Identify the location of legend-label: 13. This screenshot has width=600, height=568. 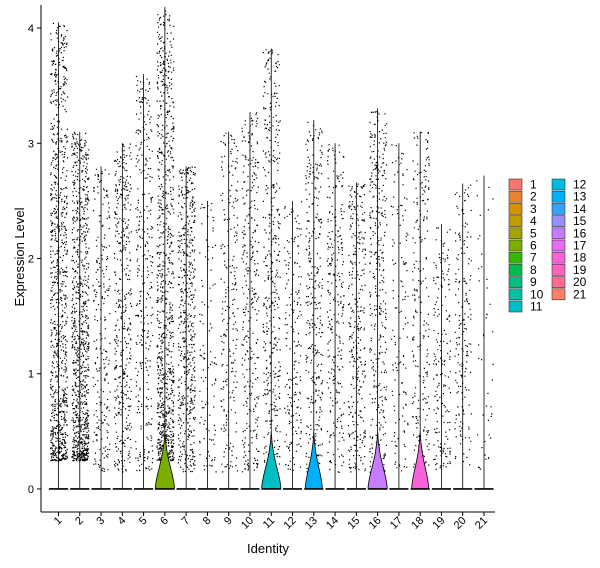
(580, 197).